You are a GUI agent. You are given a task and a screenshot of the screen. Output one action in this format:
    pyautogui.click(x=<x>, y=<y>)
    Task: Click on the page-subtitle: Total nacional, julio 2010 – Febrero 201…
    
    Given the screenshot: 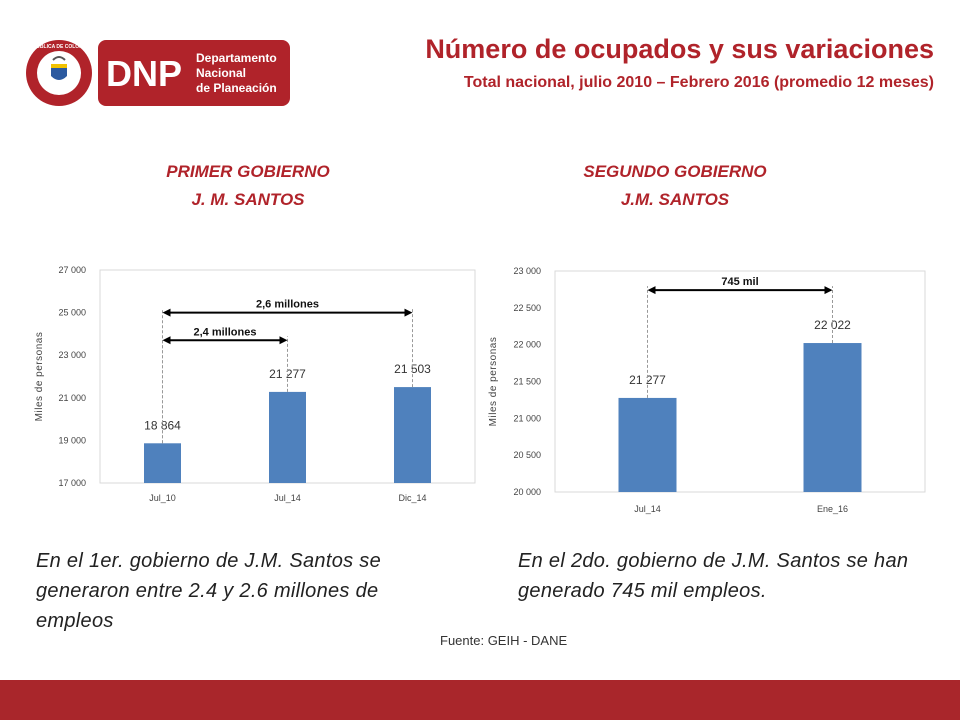 What is the action you would take?
    pyautogui.click(x=698, y=82)
    